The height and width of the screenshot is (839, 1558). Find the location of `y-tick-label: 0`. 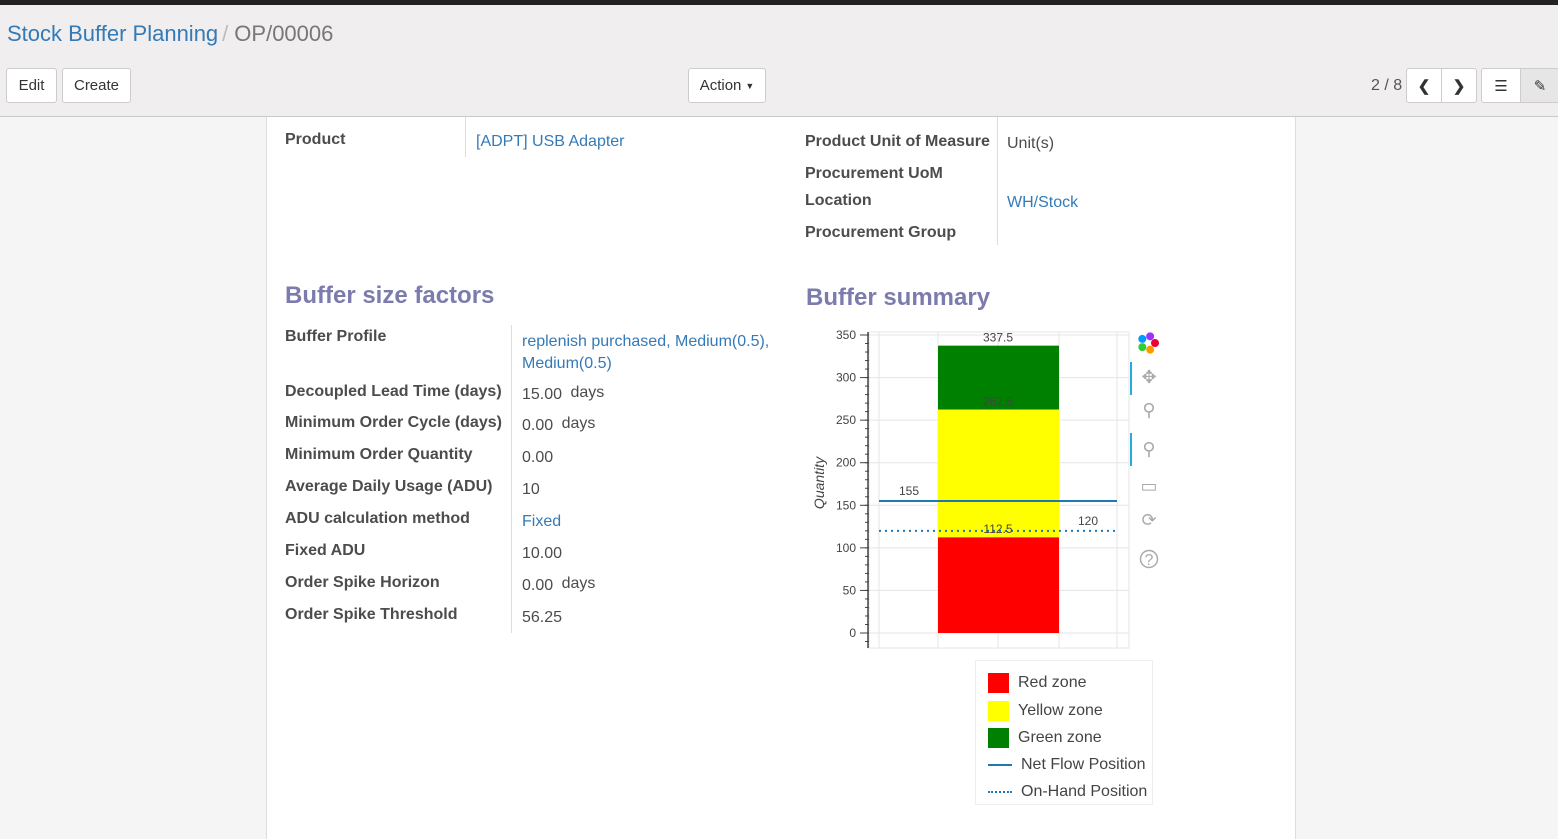

y-tick-label: 0 is located at coordinates (852, 633).